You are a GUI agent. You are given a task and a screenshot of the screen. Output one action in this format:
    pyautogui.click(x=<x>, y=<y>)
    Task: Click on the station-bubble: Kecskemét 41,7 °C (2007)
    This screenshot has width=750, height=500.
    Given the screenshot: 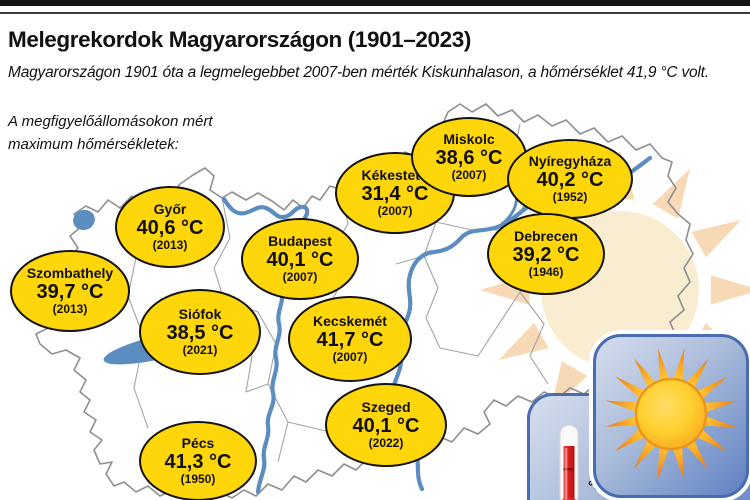 What is the action you would take?
    pyautogui.click(x=350, y=339)
    